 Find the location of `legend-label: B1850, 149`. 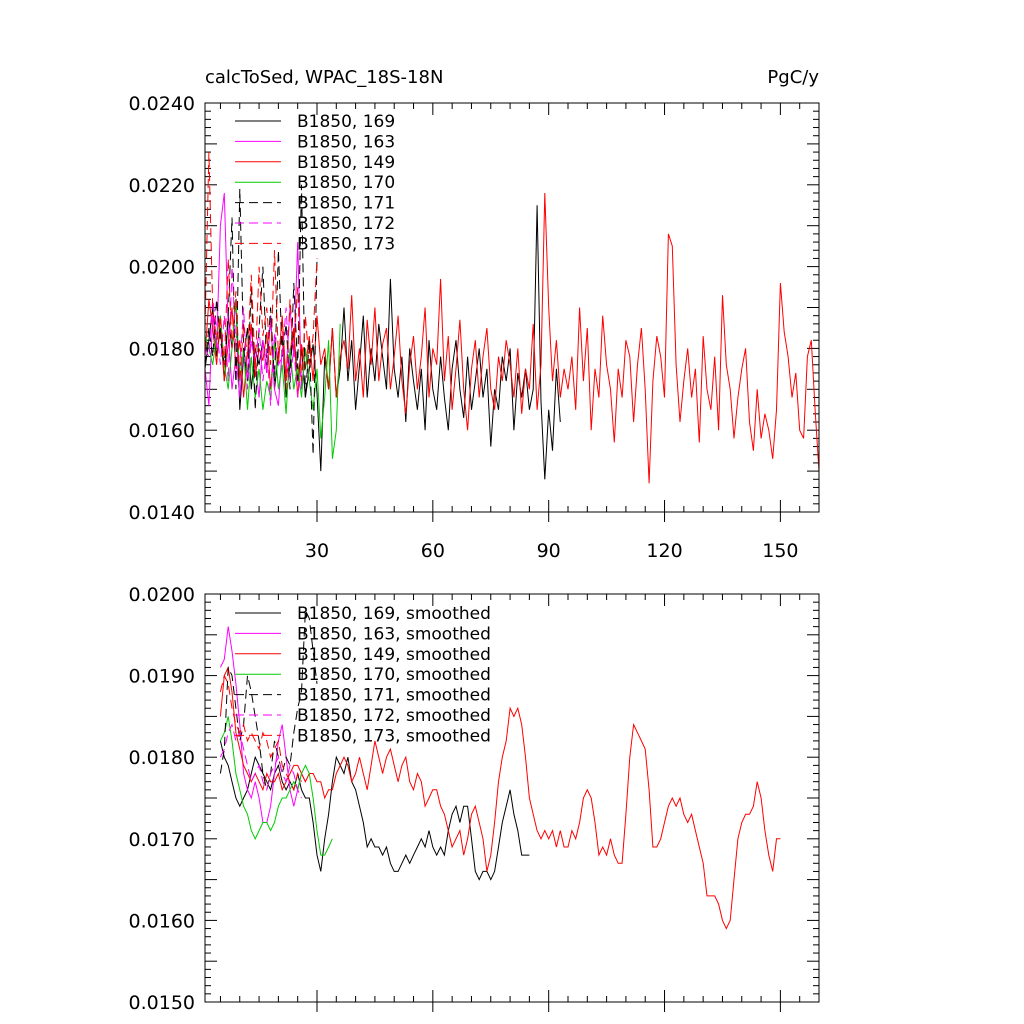

legend-label: B1850, 149 is located at coordinates (346, 163).